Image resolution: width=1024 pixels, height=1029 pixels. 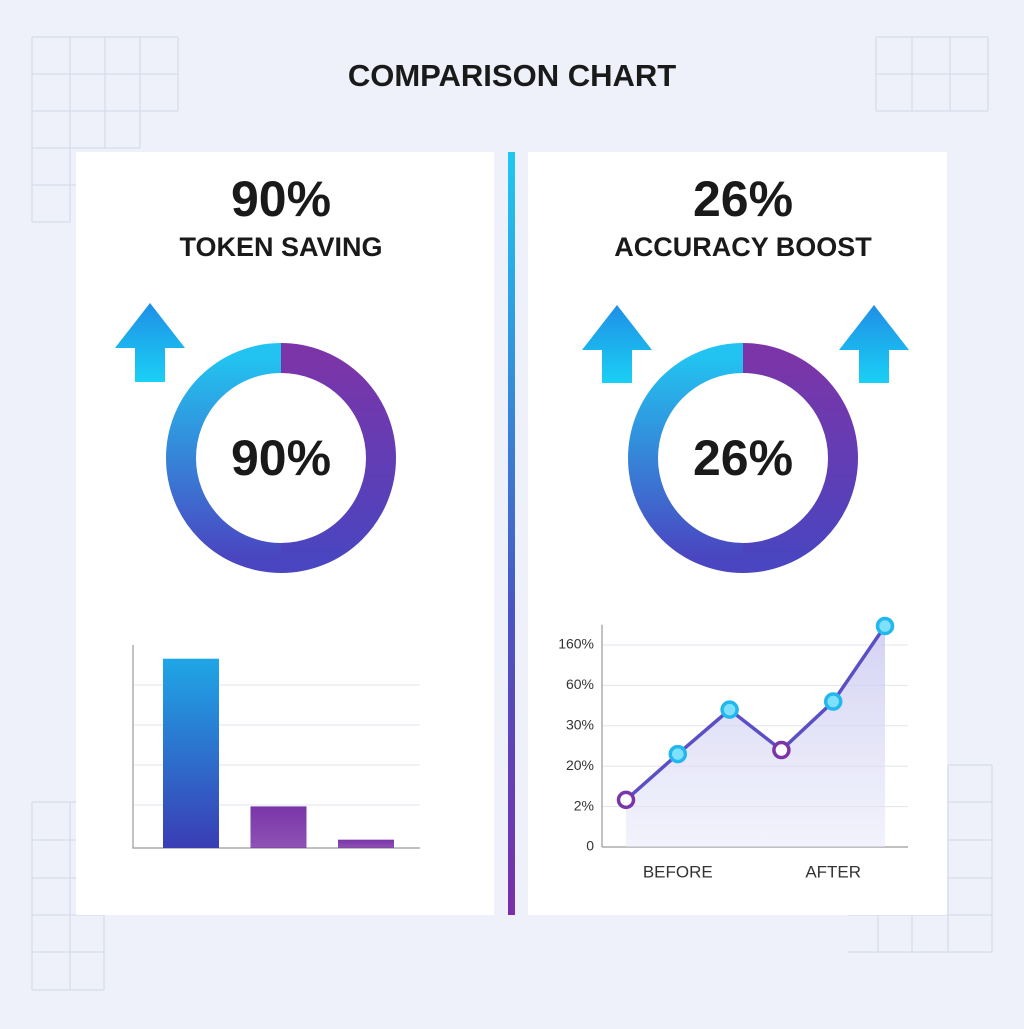 What do you see at coordinates (281, 199) in the screenshot?
I see `headline: 90%` at bounding box center [281, 199].